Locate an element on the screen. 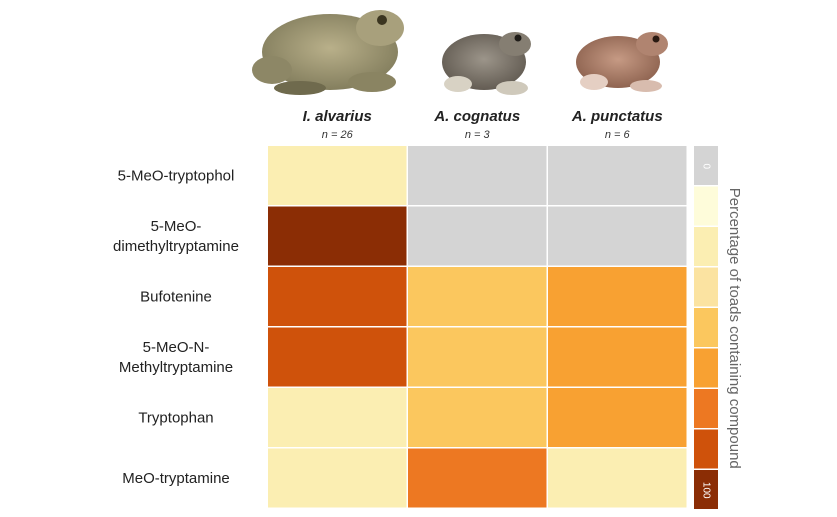 The width and height of the screenshot is (837, 517). colorbar-min-label: 0 is located at coordinates (705, 166).